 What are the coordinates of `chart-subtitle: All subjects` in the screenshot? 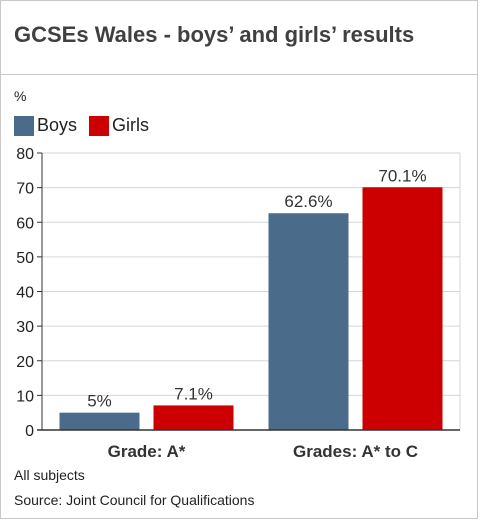 It's located at (49, 475).